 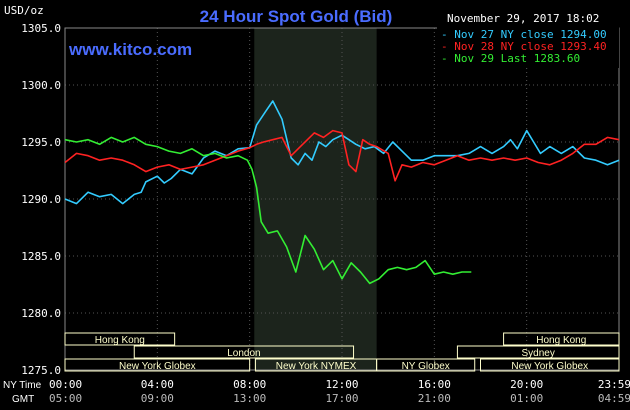 What do you see at coordinates (24, 10) in the screenshot?
I see `currency-label: USD/oz` at bounding box center [24, 10].